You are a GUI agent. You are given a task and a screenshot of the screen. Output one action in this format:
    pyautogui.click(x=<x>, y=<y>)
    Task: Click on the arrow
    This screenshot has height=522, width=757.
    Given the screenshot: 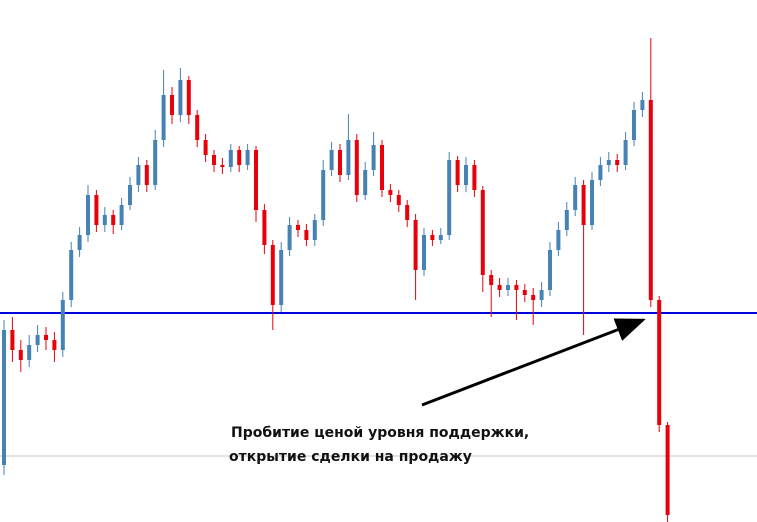 What is the action you would take?
    pyautogui.click(x=533, y=362)
    